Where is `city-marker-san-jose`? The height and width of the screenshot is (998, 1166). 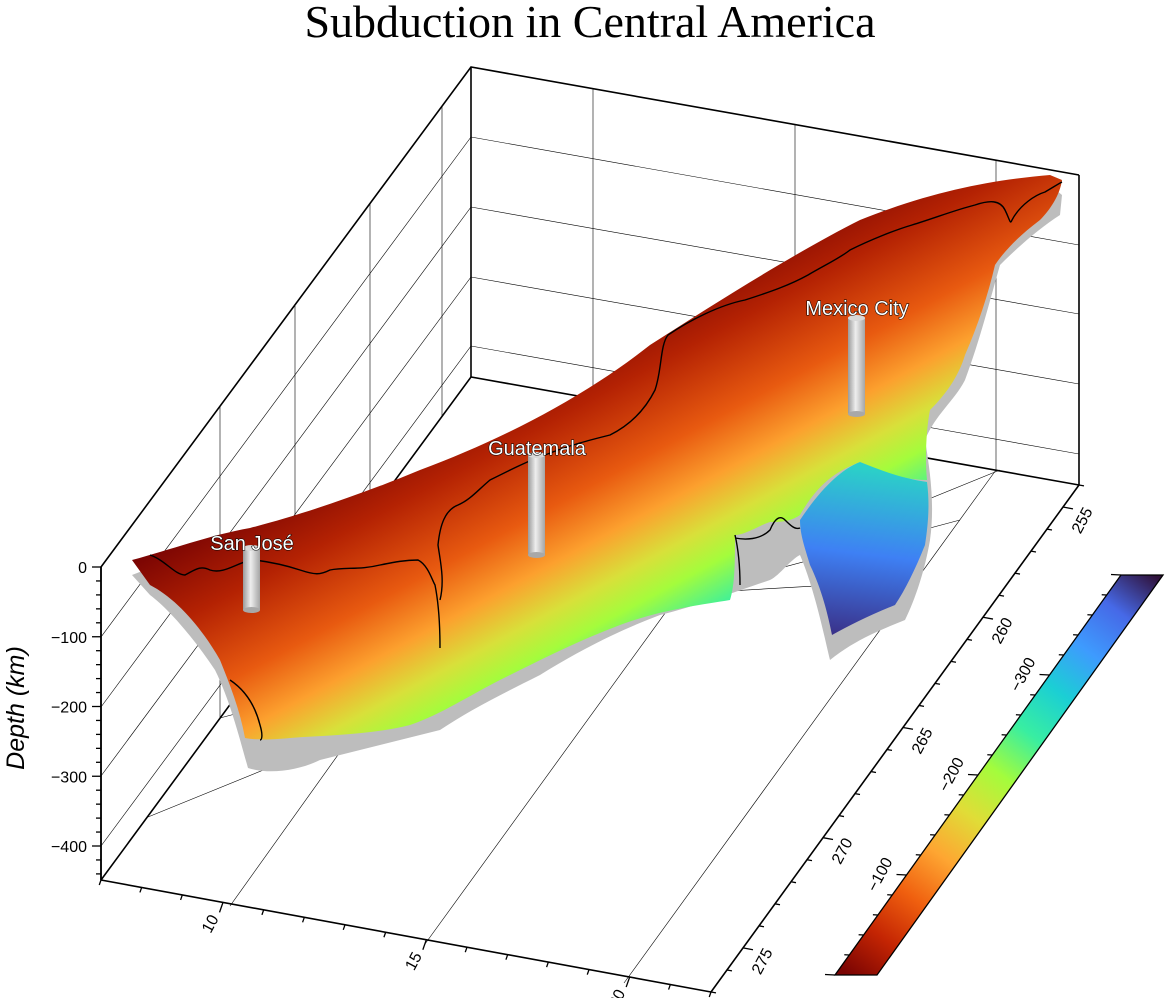
city-marker-san-jose is located at coordinates (251, 579).